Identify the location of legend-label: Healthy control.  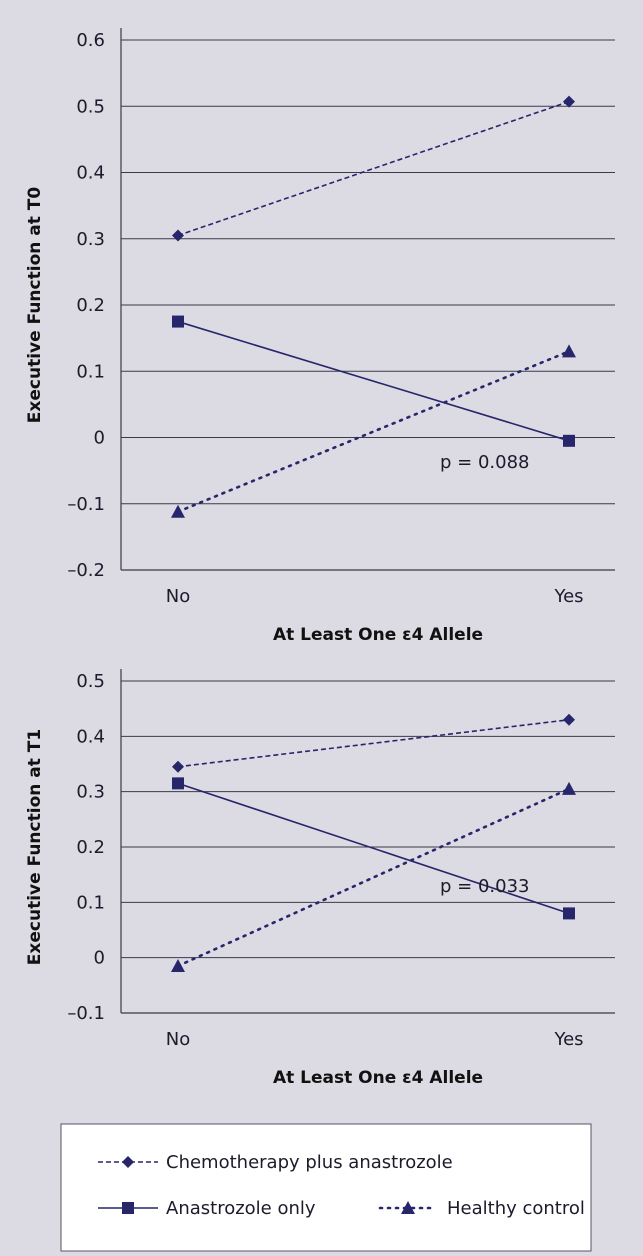
(516, 1208).